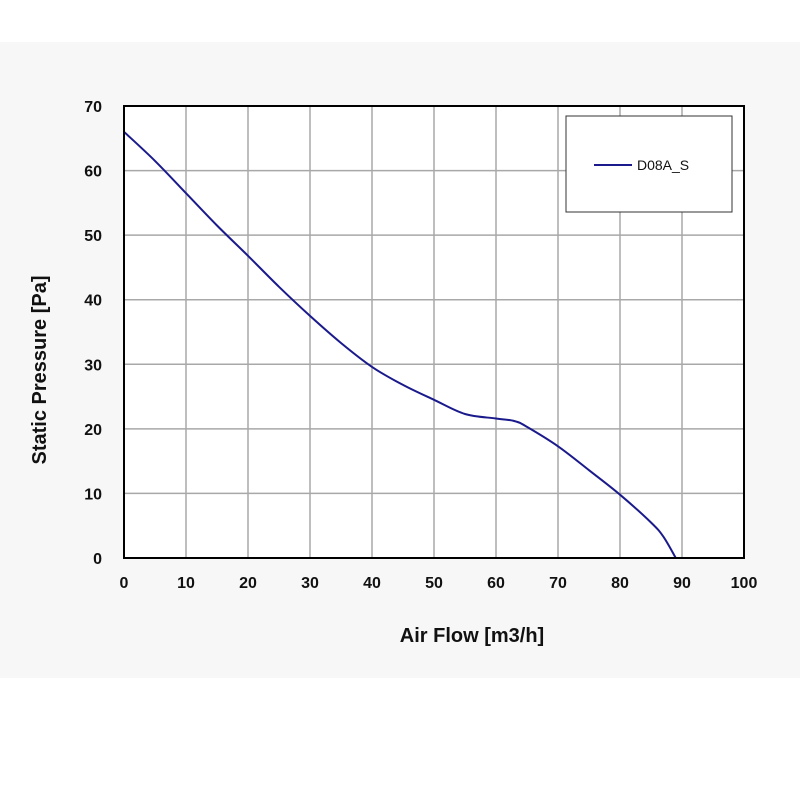 The width and height of the screenshot is (800, 800). I want to click on x-tick-label: 50, so click(434, 583).